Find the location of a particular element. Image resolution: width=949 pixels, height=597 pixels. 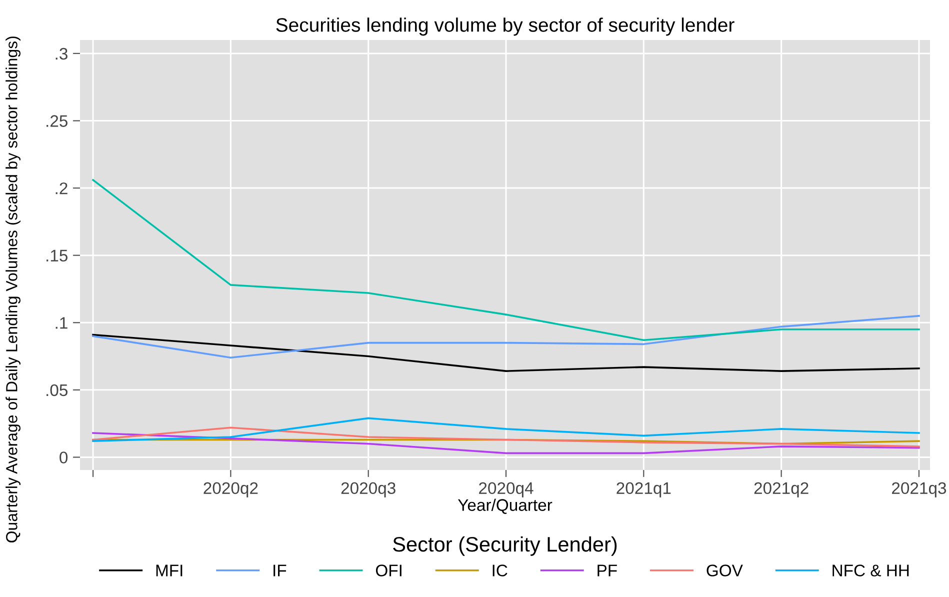

x-tick-label: 2021q1 is located at coordinates (643, 490).